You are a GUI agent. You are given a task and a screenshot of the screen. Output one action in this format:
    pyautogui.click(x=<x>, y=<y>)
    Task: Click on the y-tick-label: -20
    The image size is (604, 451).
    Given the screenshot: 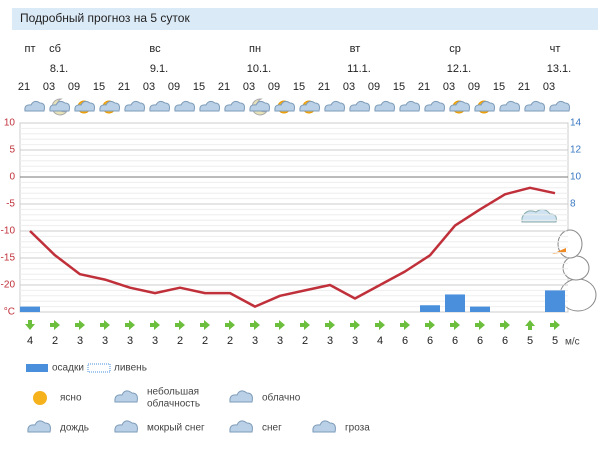 What is the action you would take?
    pyautogui.click(x=8, y=285)
    